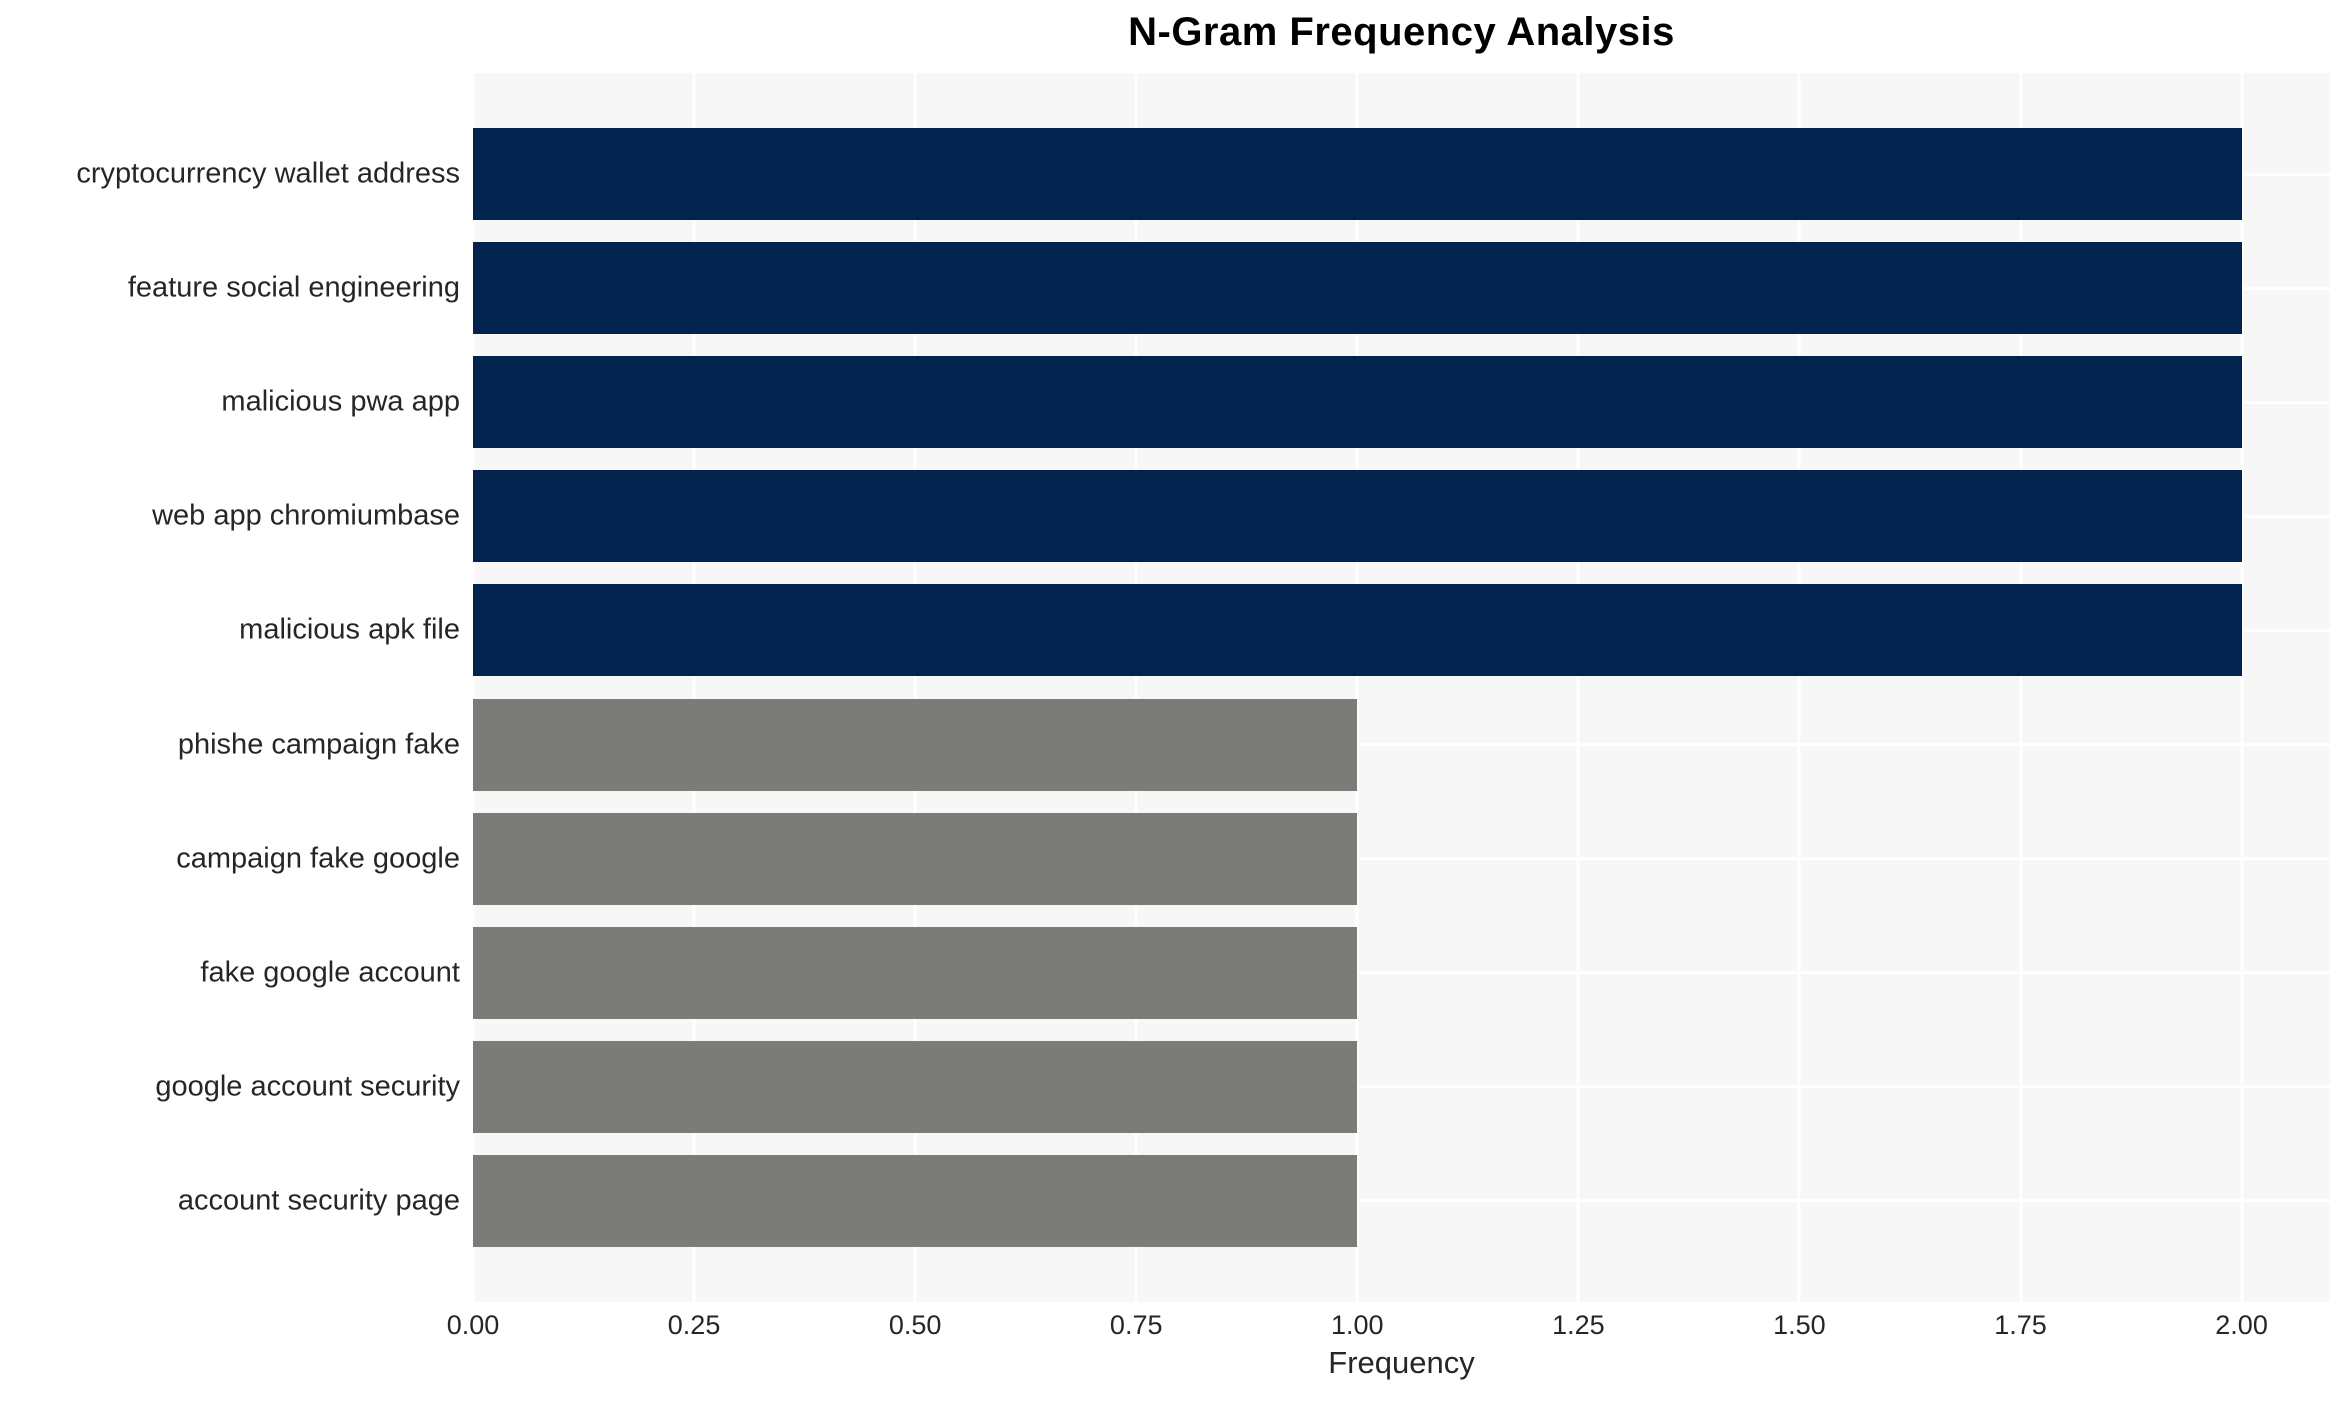 The height and width of the screenshot is (1402, 2350). What do you see at coordinates (1401, 32) in the screenshot?
I see `chart-title: N-Gram Frequency Analysis` at bounding box center [1401, 32].